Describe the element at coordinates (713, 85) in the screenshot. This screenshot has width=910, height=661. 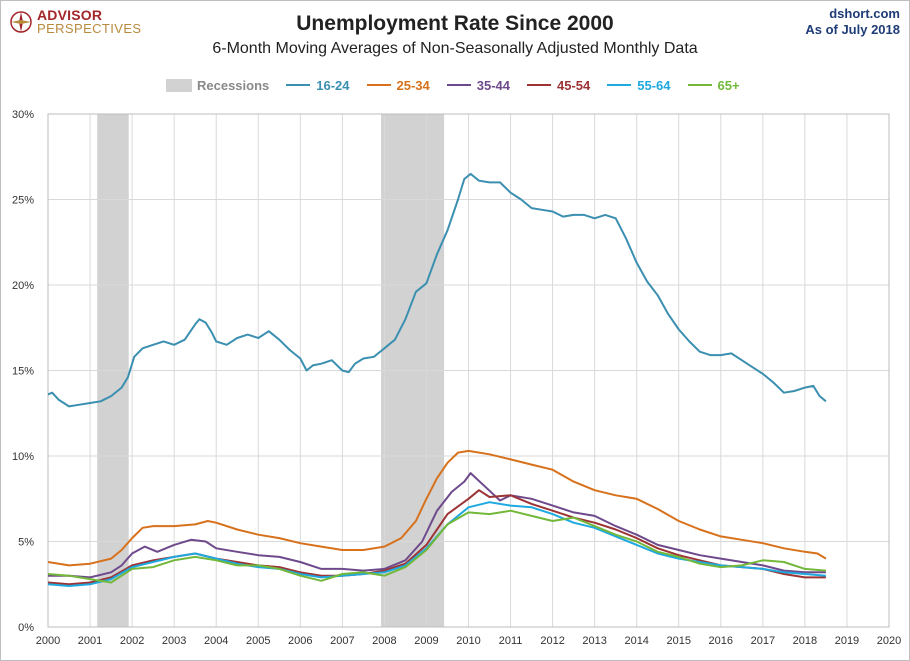
I see `legend-item-65-plus: 65+` at that location.